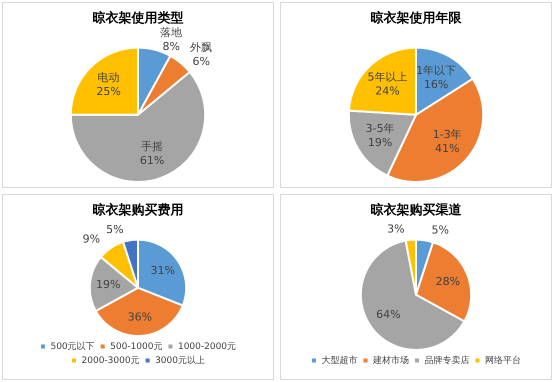  What do you see at coordinates (416, 210) in the screenshot?
I see `chart-title: 晾衣架购买渠道` at bounding box center [416, 210].